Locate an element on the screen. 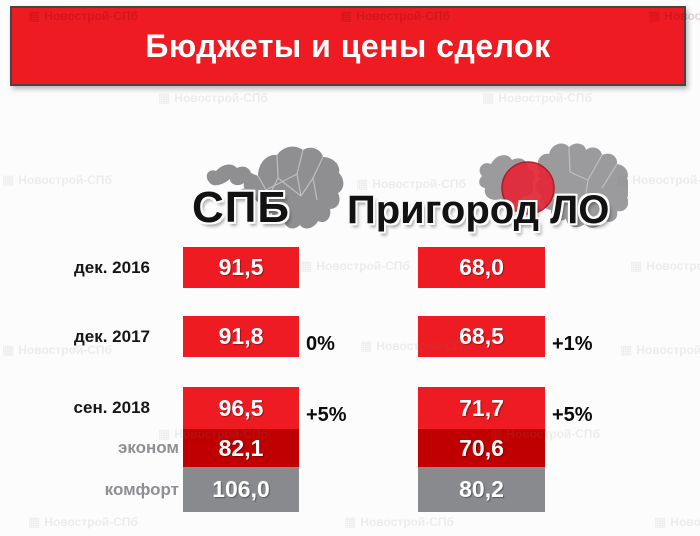 This screenshot has height=536, width=700. title-bar: Бюджеты и цены сделок is located at coordinates (348, 46).